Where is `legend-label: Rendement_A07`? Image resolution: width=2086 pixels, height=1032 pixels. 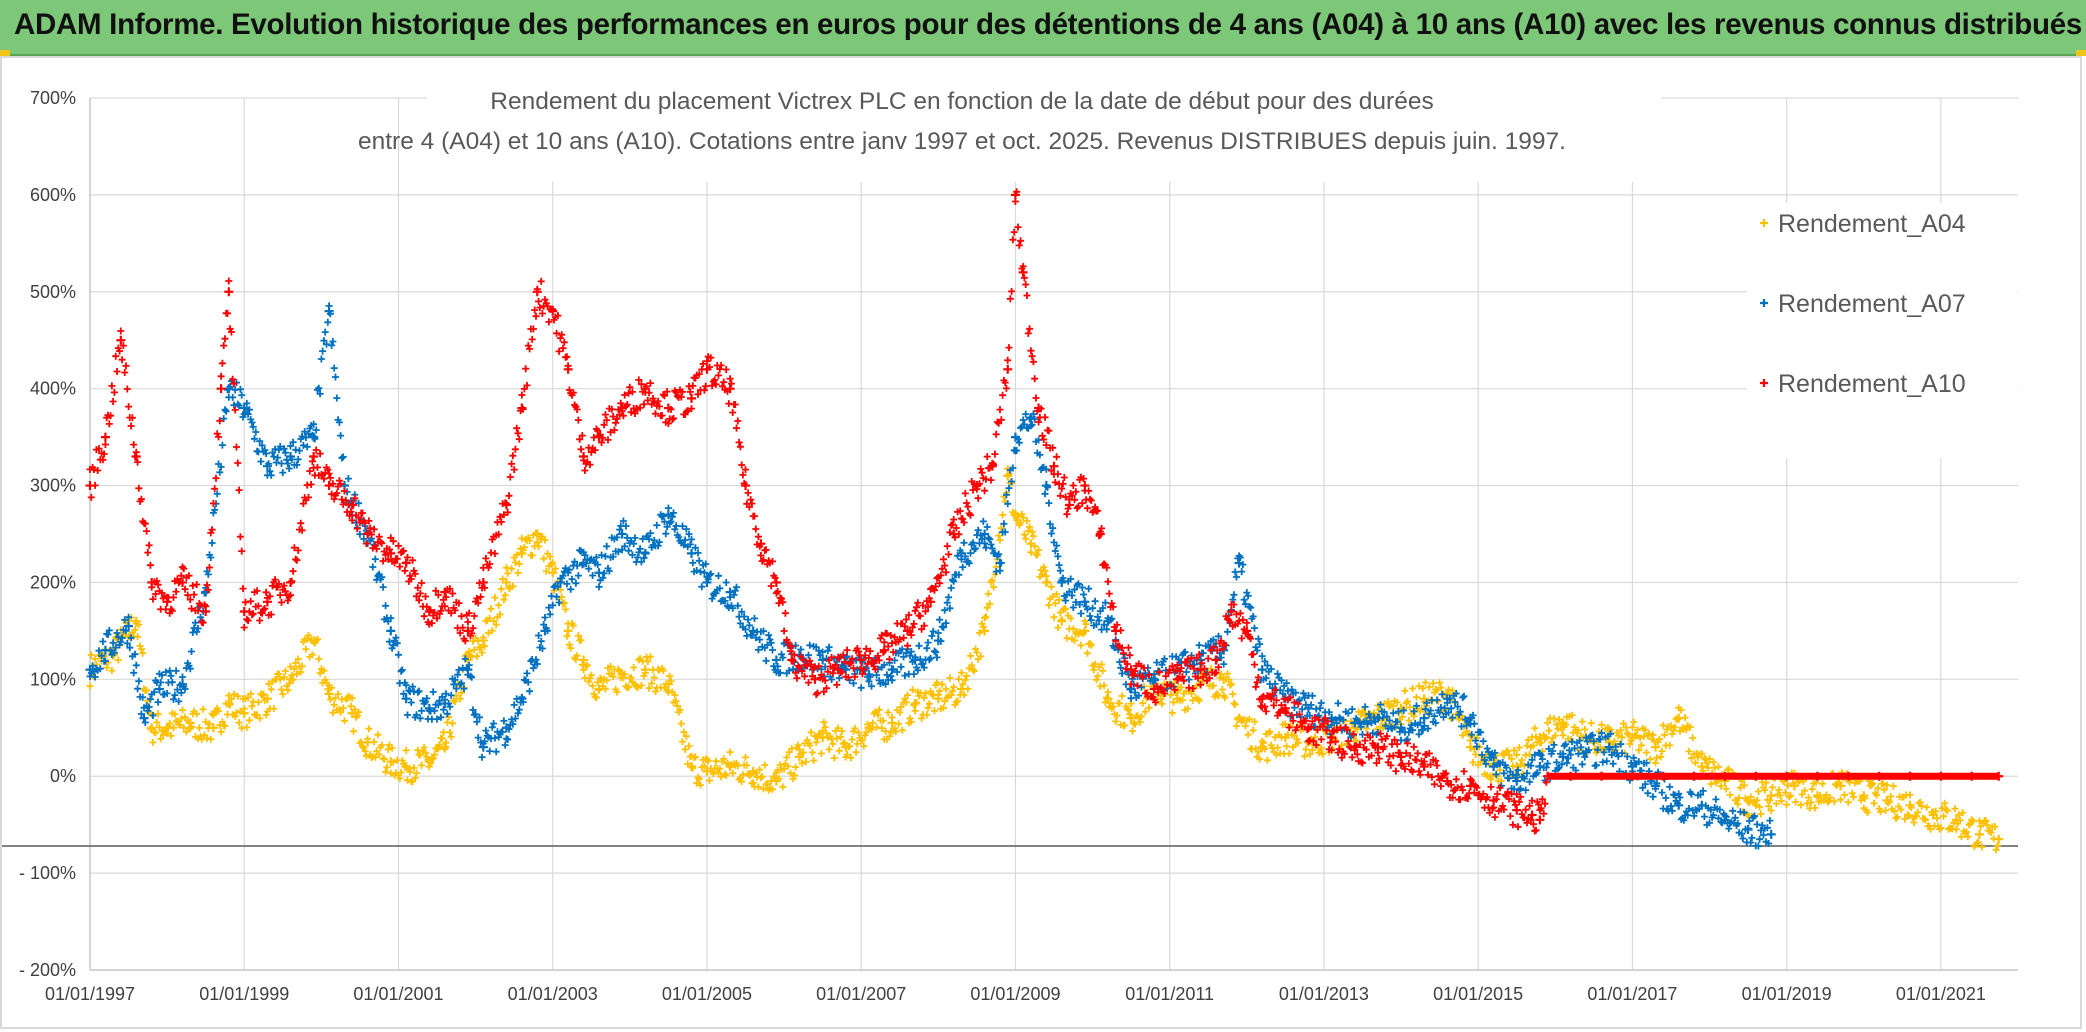
legend-label: Rendement_A07 is located at coordinates (1872, 304).